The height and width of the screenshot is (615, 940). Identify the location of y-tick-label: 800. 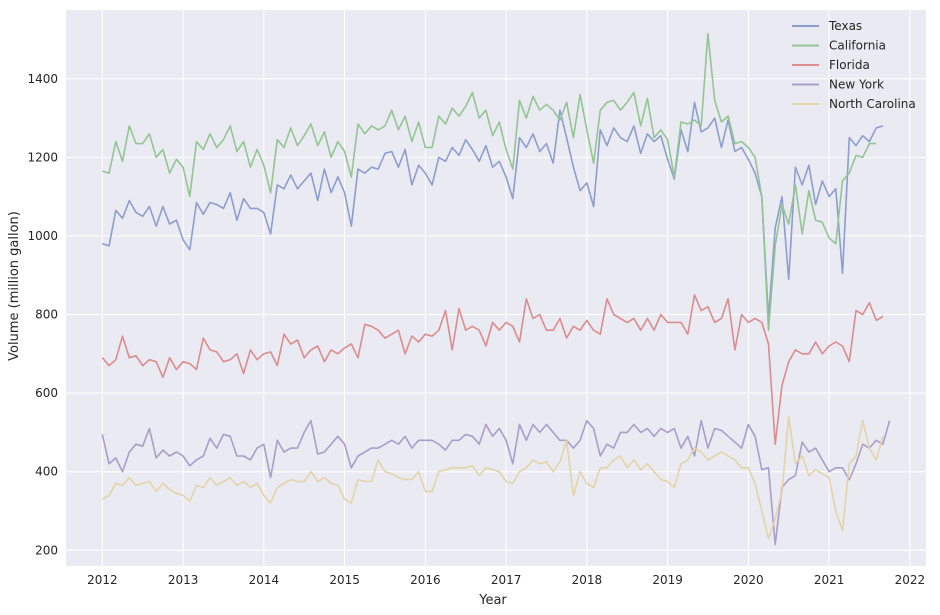
(46, 315).